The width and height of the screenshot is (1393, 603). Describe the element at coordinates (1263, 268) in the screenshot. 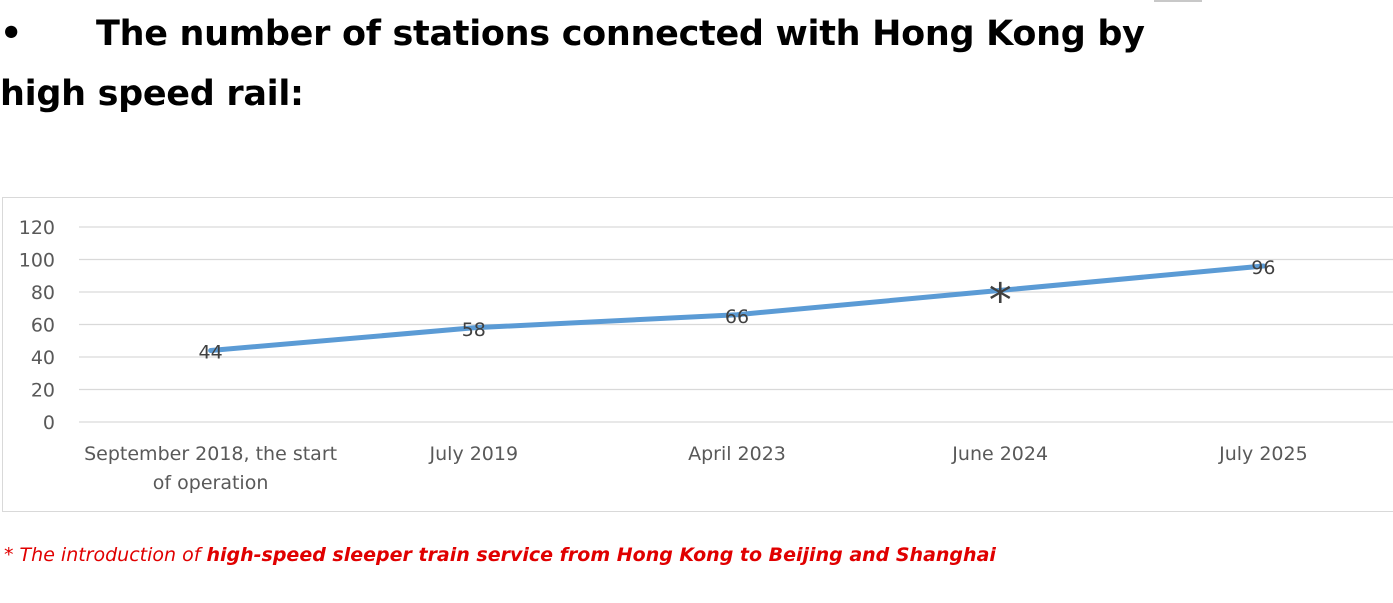

I see `data-label-4: 96` at that location.